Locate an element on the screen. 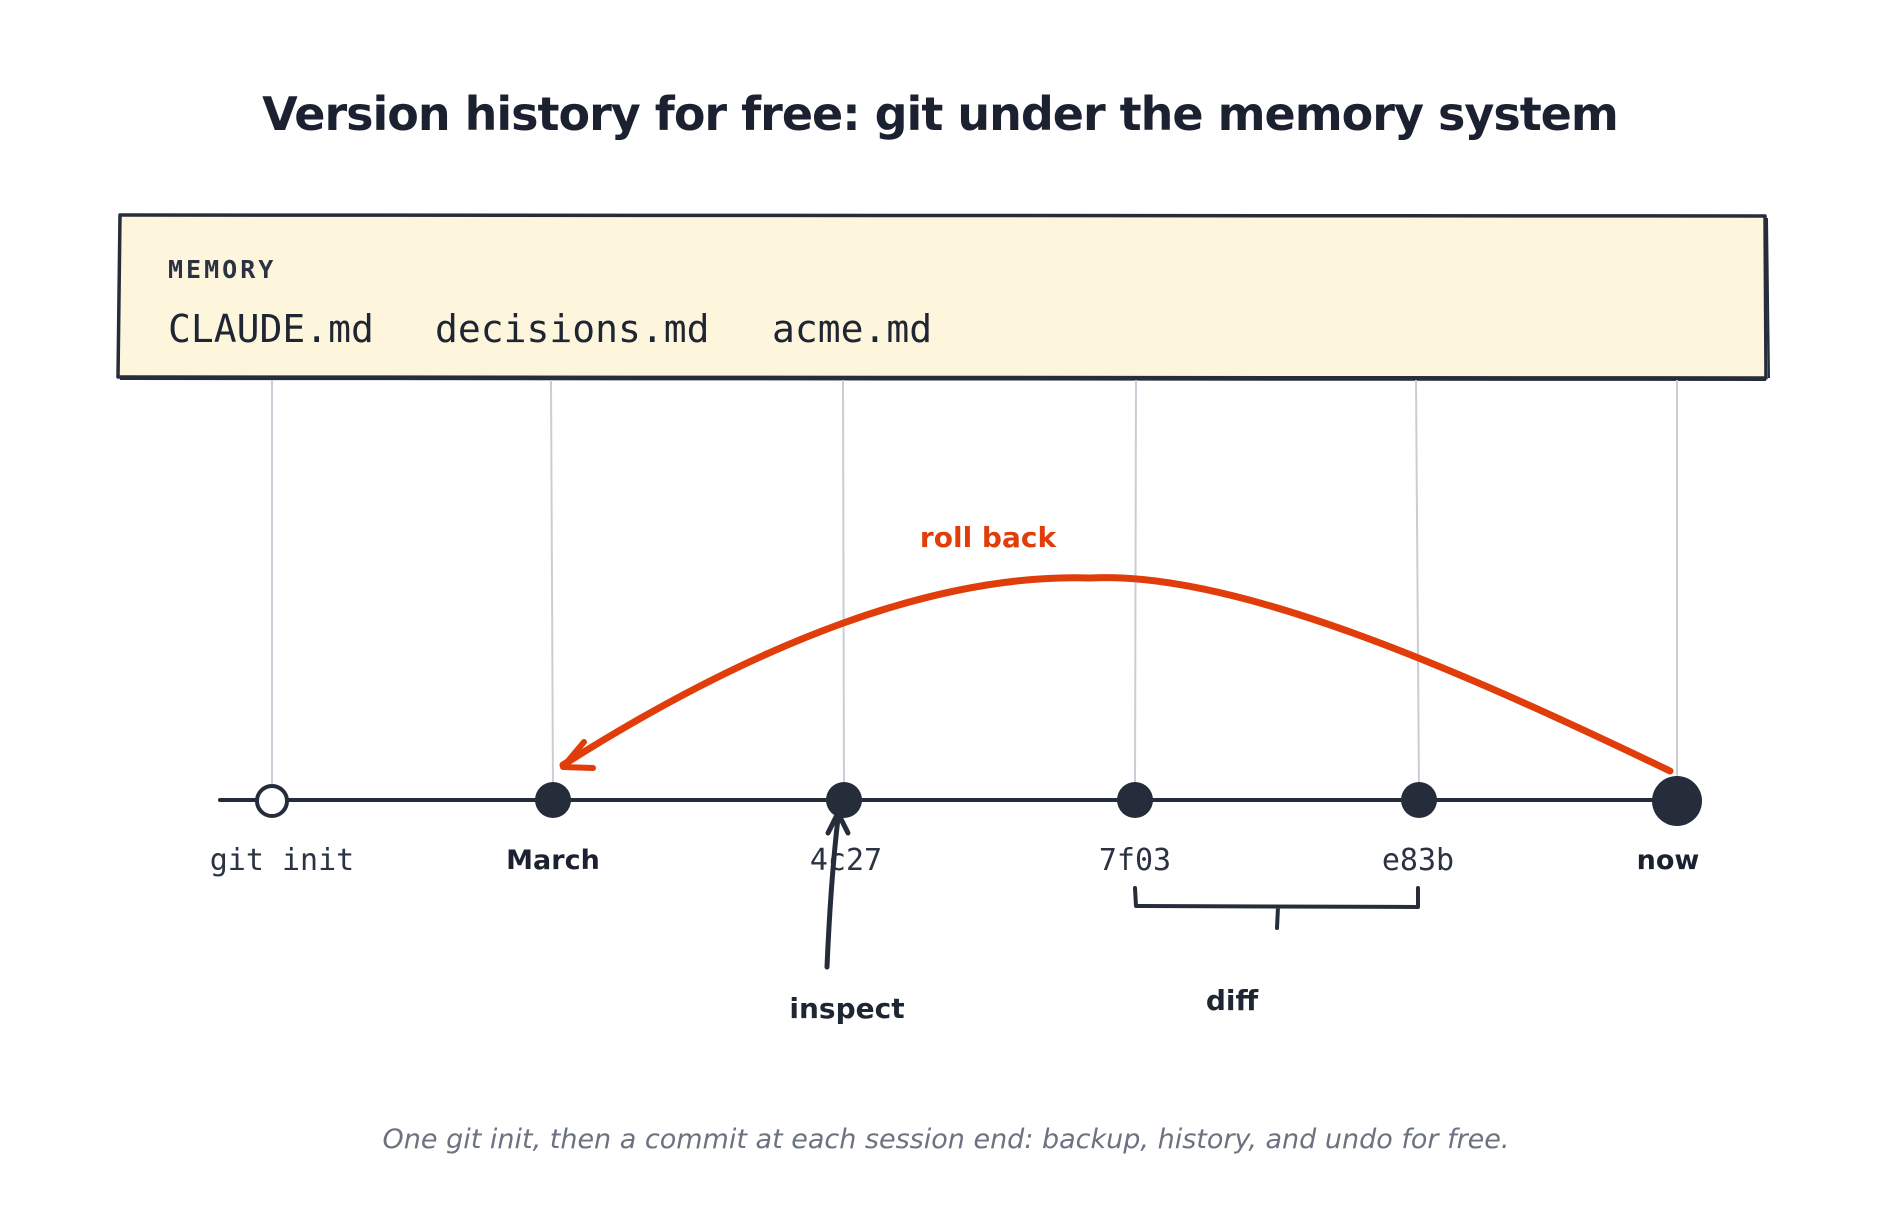 The width and height of the screenshot is (1880, 1220). roll-back-label: roll back is located at coordinates (989, 537).